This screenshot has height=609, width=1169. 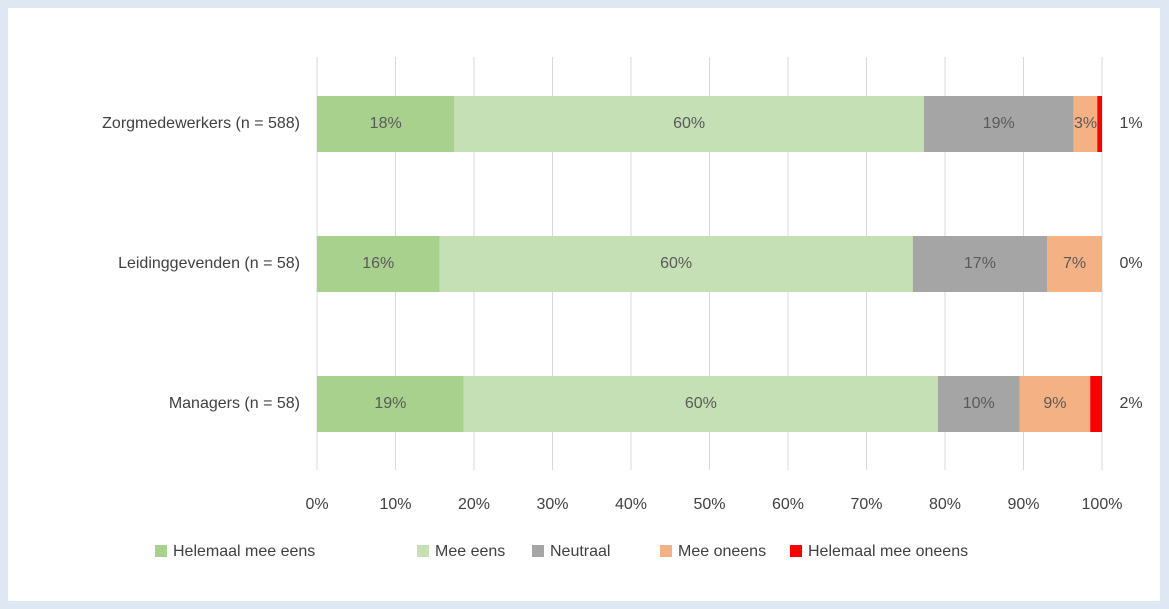 I want to click on legend-label: Mee oneens, so click(x=722, y=551).